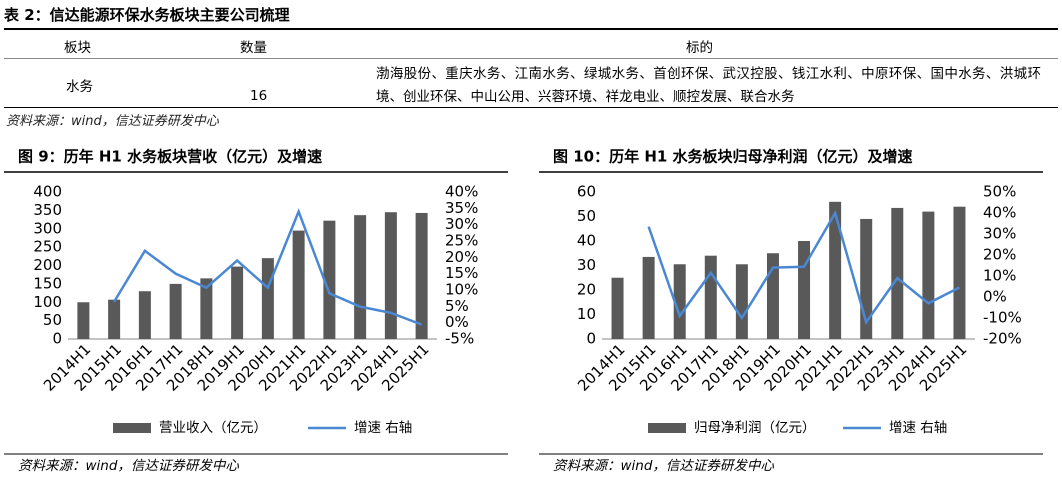 The image size is (1062, 479). I want to click on chart-title: 图 9：历年 H1 水务板块营收（亿元）及增速, so click(170, 157).